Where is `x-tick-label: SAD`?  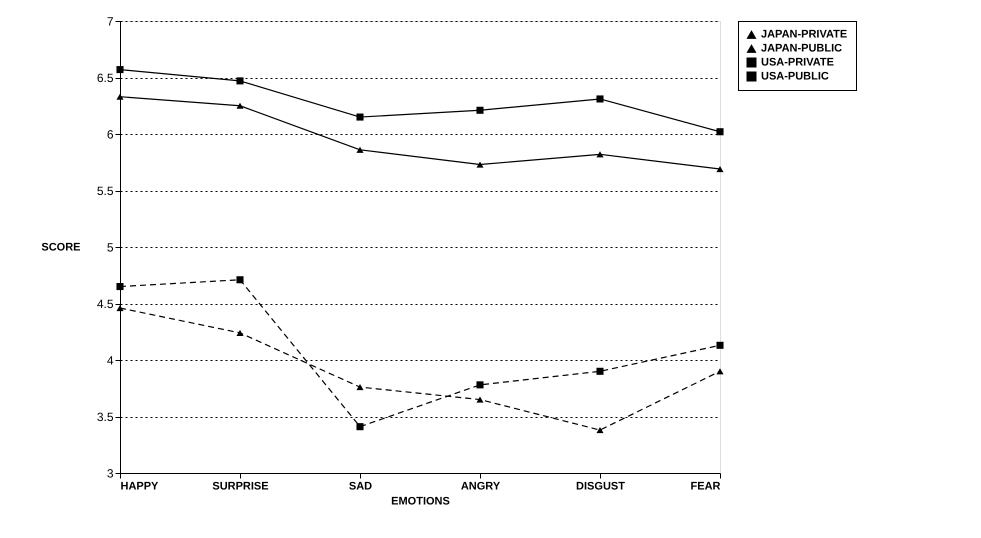
x-tick-label: SAD is located at coordinates (360, 486).